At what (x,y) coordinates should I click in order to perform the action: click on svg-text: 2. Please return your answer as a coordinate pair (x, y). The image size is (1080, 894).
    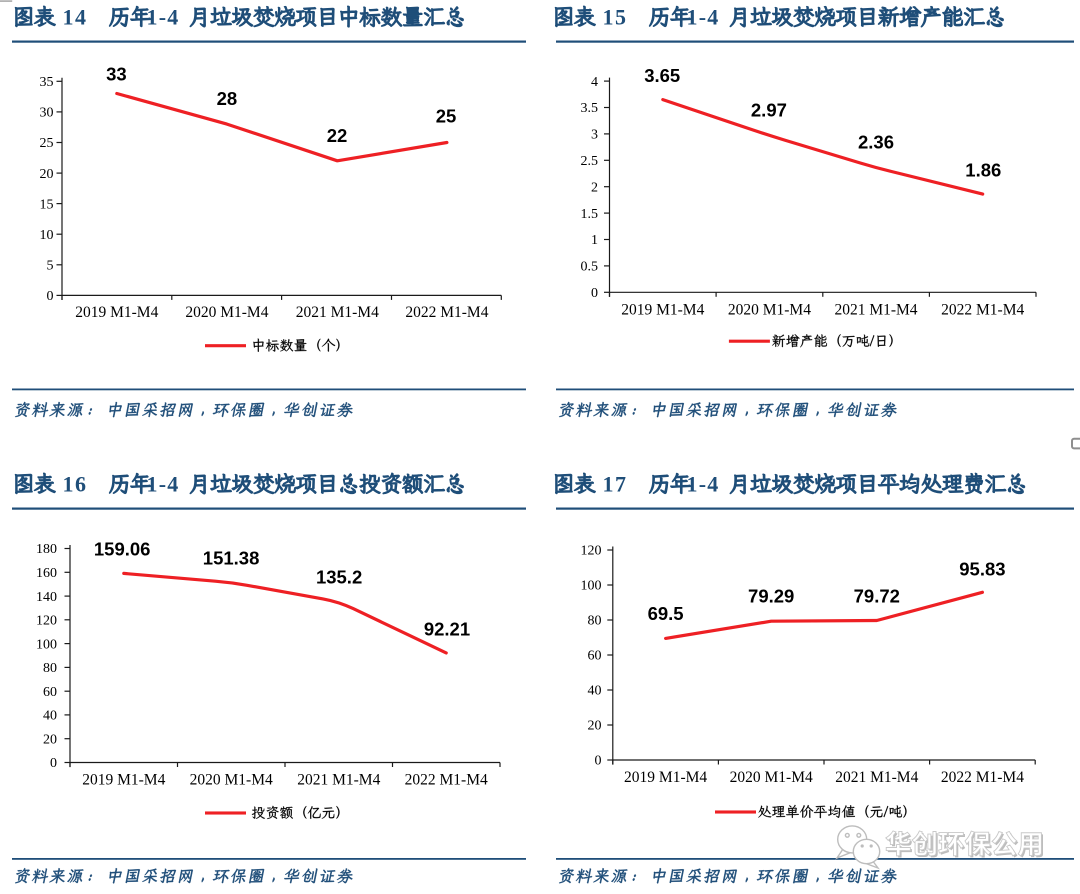
    Looking at the image, I should click on (594, 187).